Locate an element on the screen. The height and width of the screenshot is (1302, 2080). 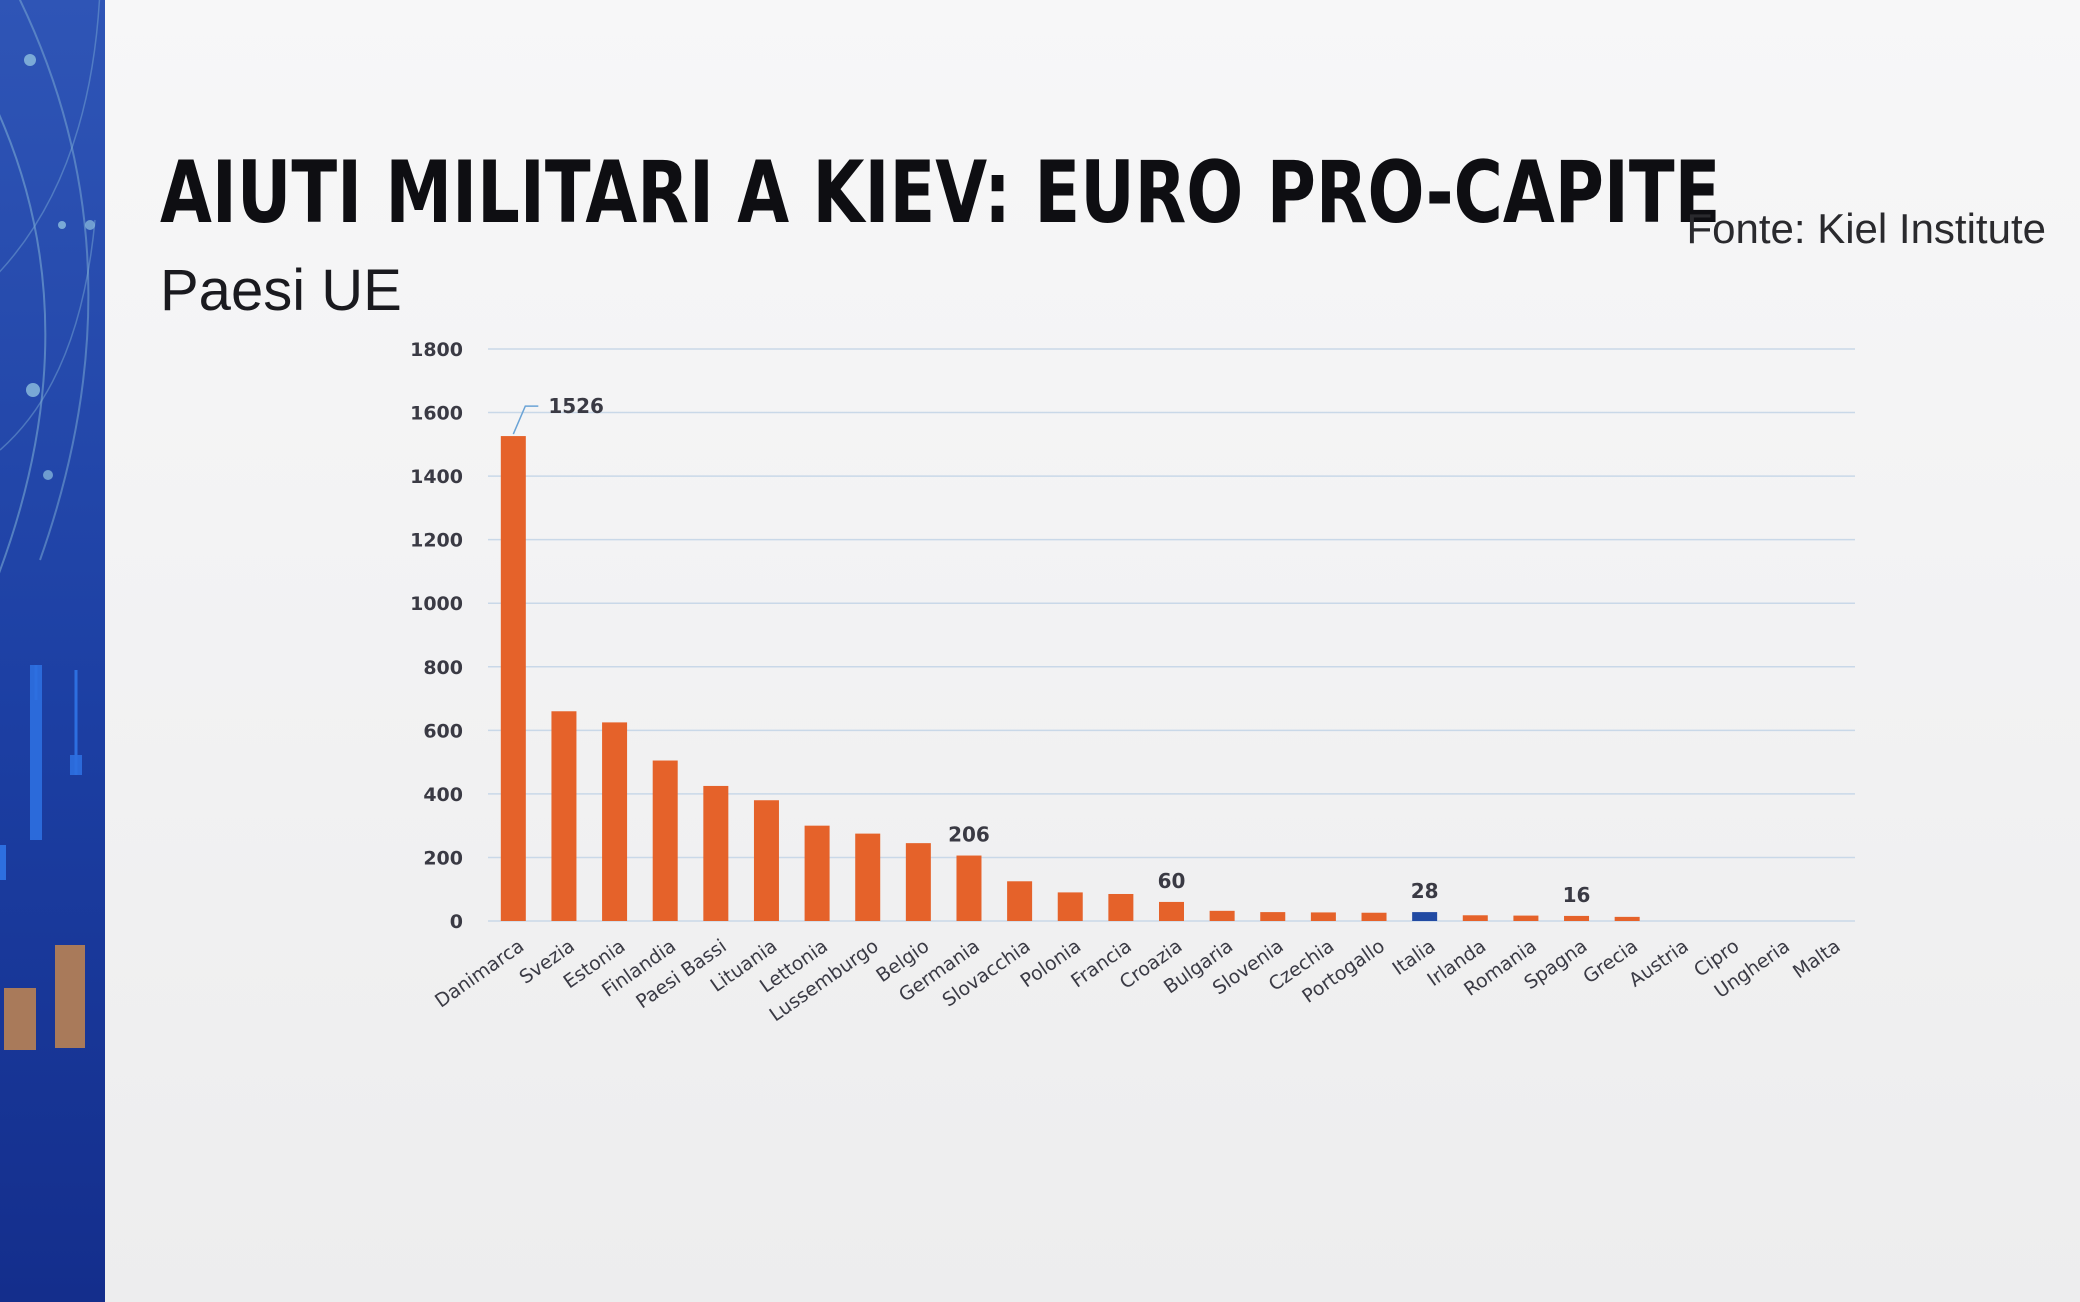
data-label: 1526 is located at coordinates (576, 406).